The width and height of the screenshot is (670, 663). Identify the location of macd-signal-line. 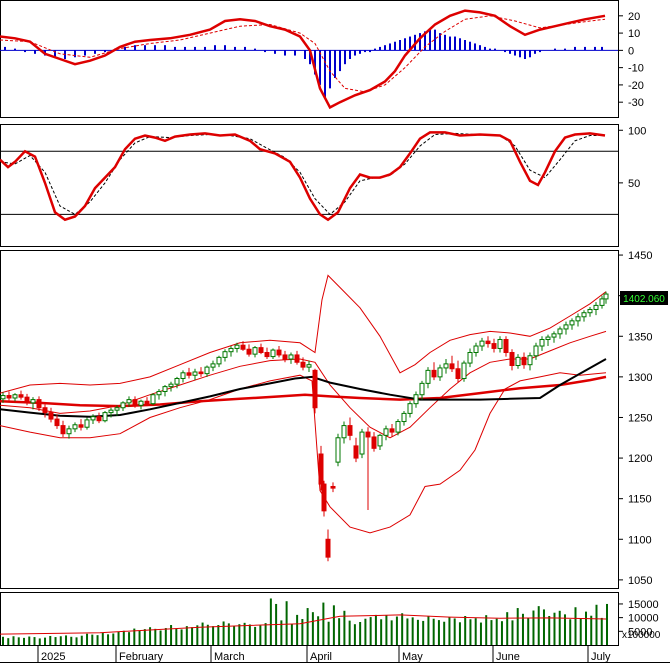
(303, 54).